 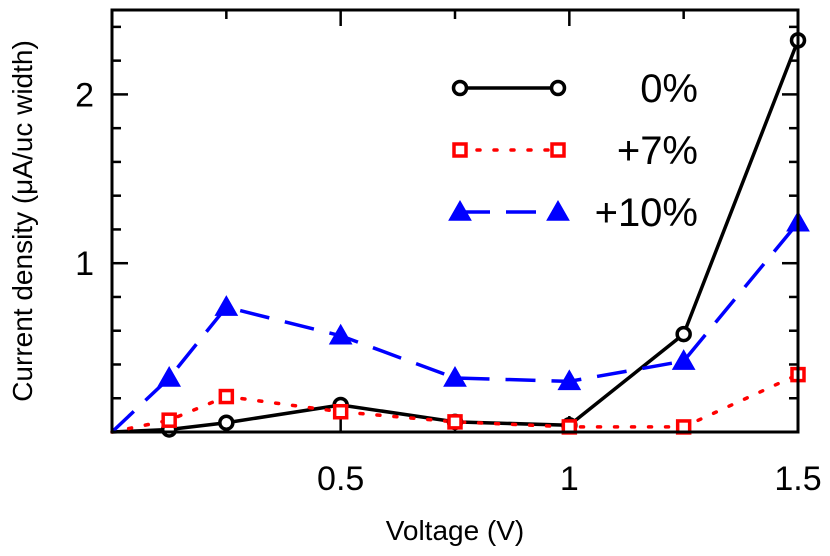 What do you see at coordinates (340, 479) in the screenshot?
I see `x-tick-label: 0.5` at bounding box center [340, 479].